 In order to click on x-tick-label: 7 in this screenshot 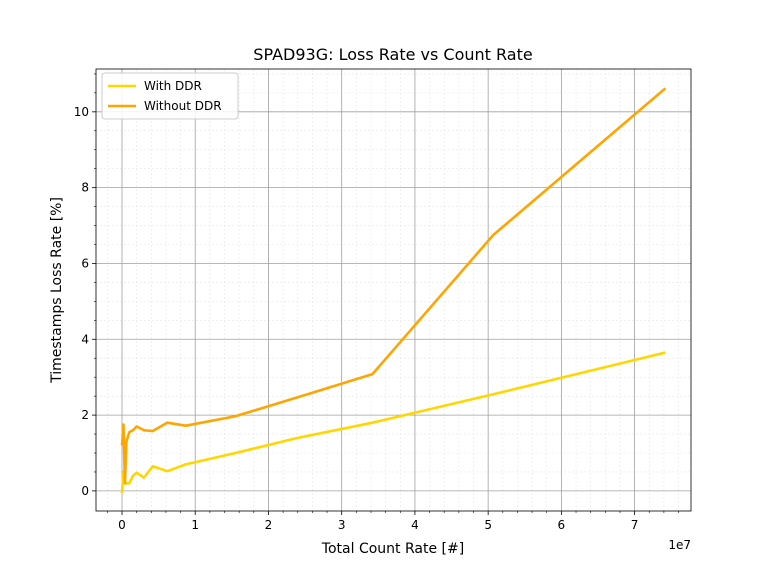, I will do `click(635, 525)`.